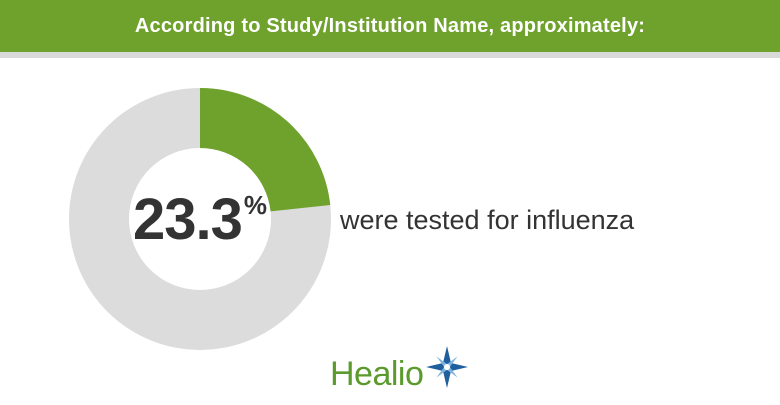 The width and height of the screenshot is (780, 405). I want to click on healio-logo: Healio, so click(400, 372).